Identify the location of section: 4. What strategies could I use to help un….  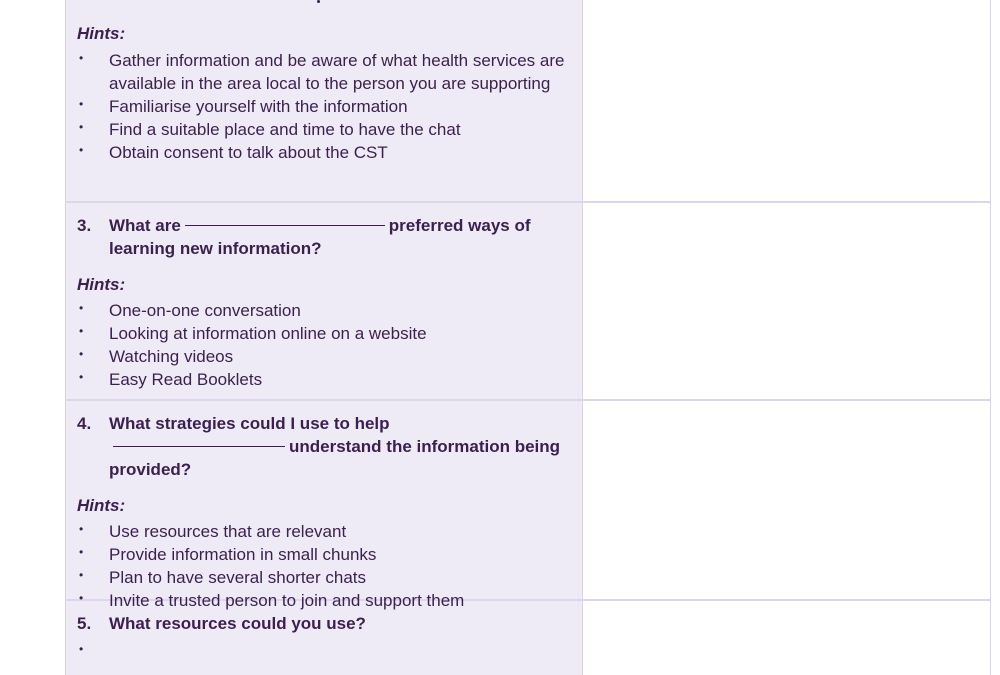
(322, 512).